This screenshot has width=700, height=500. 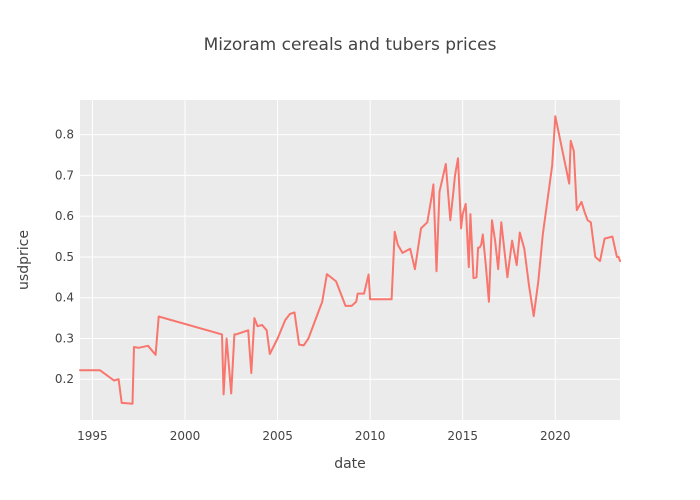 What do you see at coordinates (350, 45) in the screenshot?
I see `chart-title: Mizoram cereals and tubers prices` at bounding box center [350, 45].